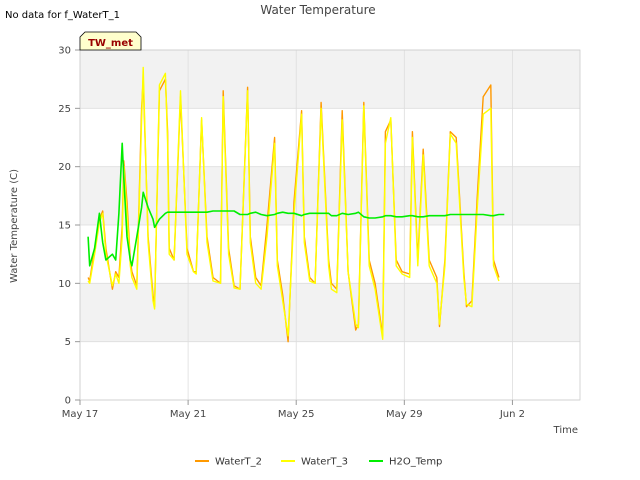 The height and width of the screenshot is (480, 640). What do you see at coordinates (512, 414) in the screenshot?
I see `x-tick-label-jun-2: Jun 2` at bounding box center [512, 414].